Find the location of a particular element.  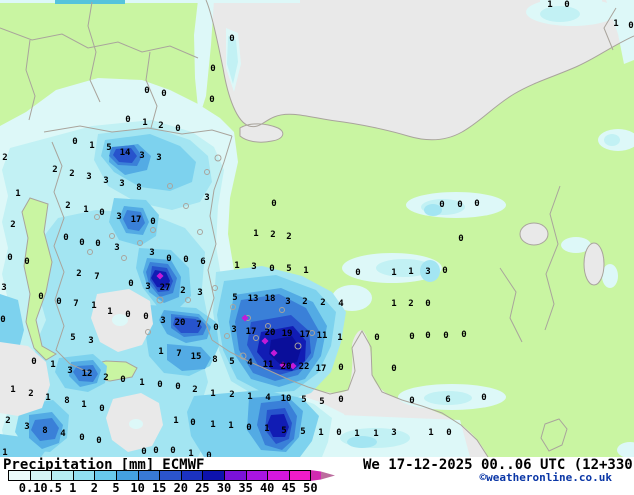

coast-south-turkey is located at coordinates (350, 393).